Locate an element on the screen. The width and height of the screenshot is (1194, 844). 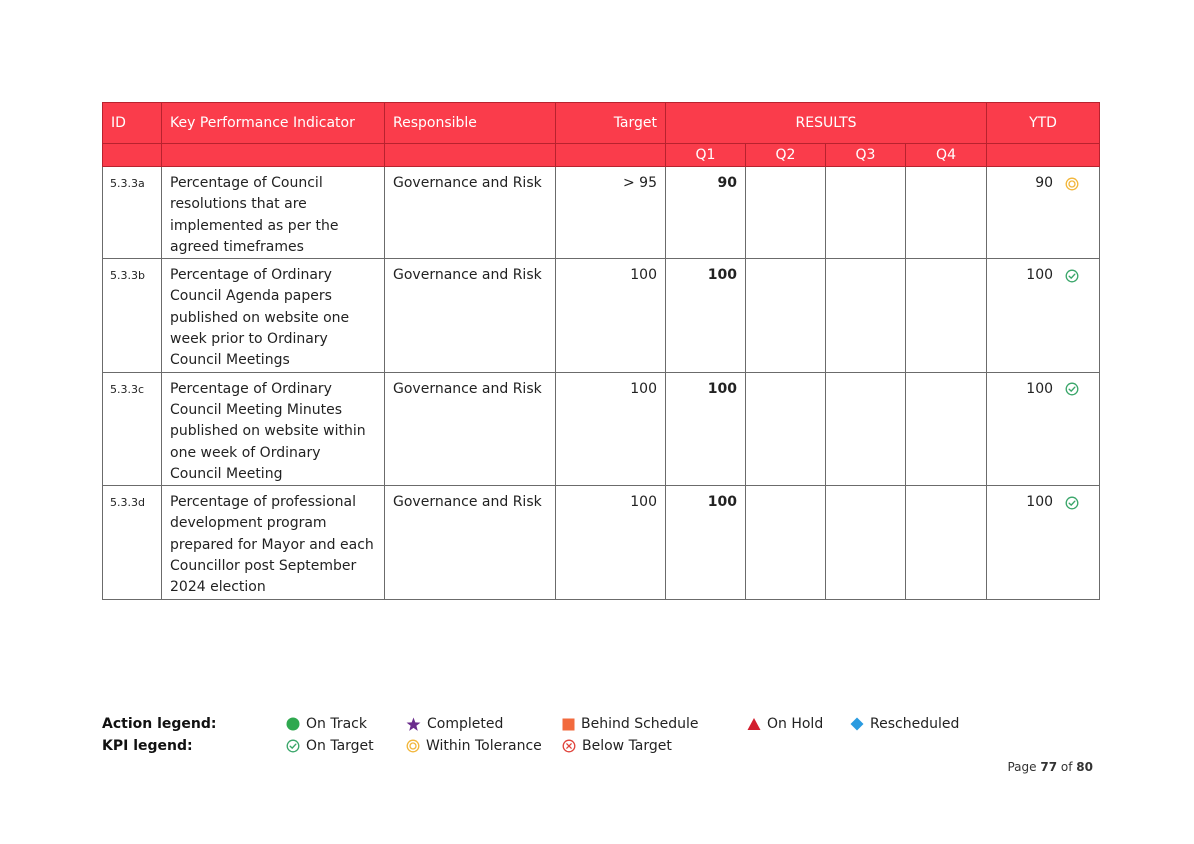
legend-text: Below Target is located at coordinates (627, 746).